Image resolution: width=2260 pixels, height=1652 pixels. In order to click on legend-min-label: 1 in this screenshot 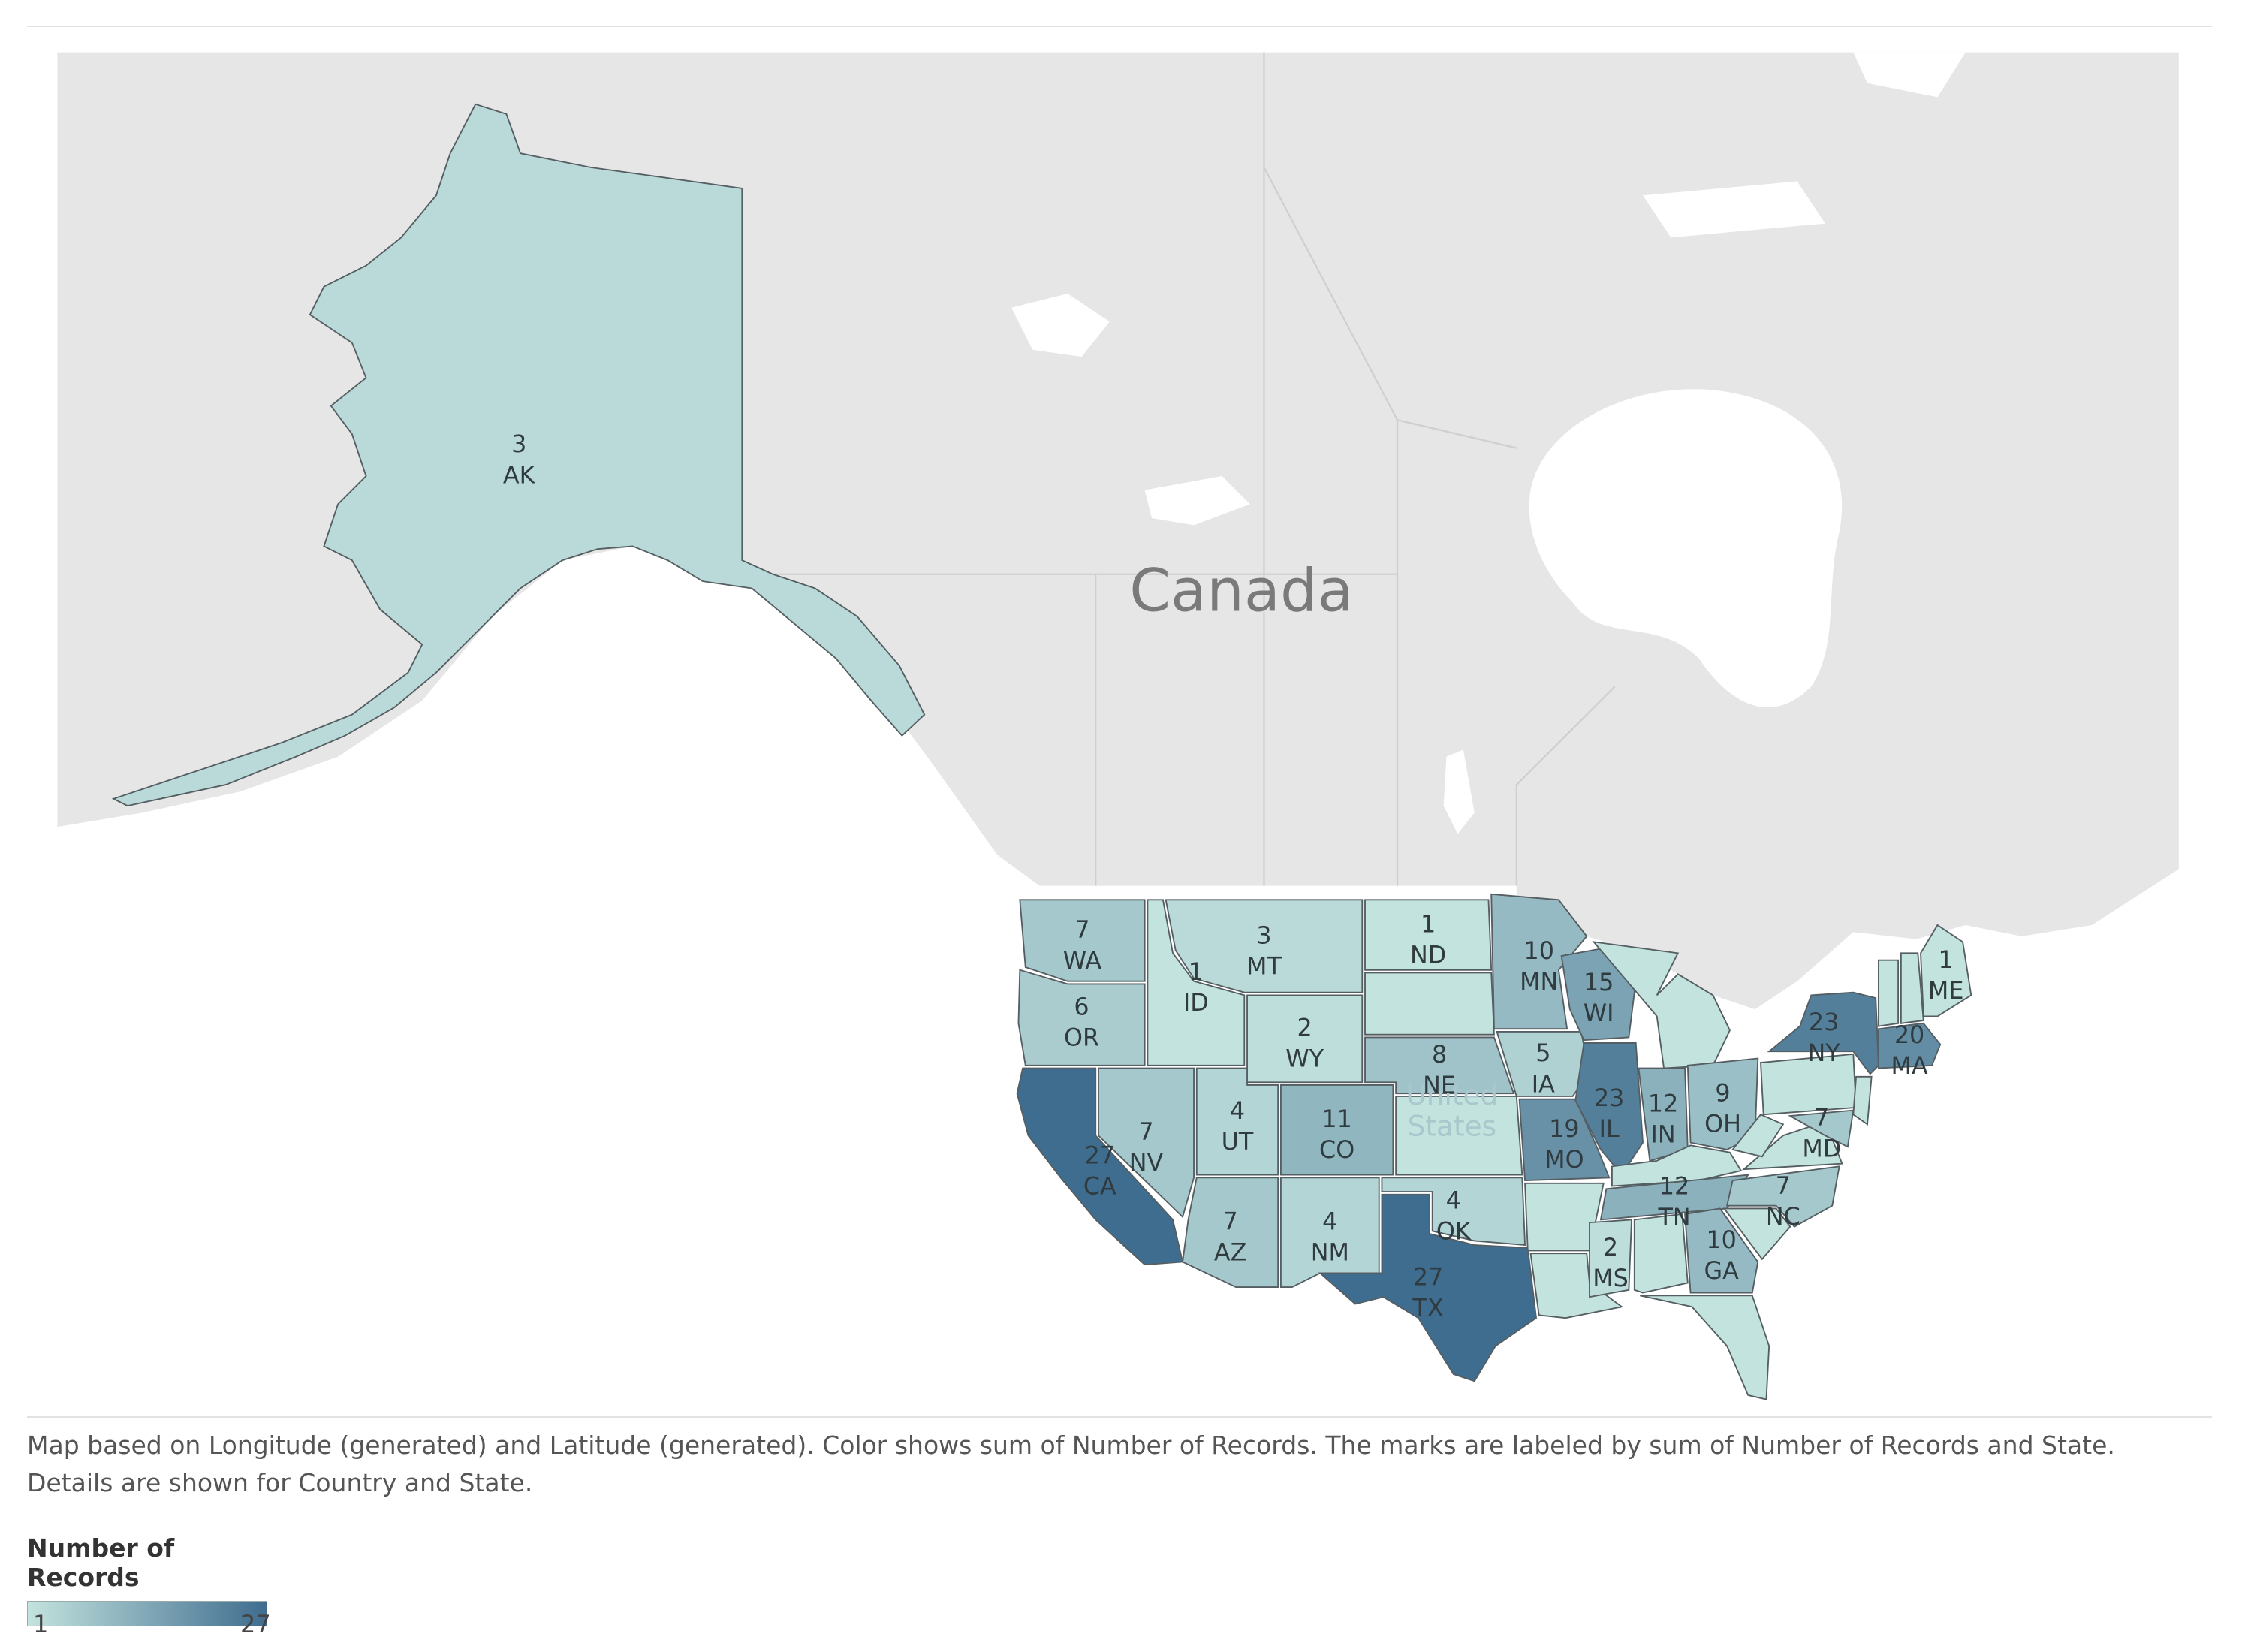, I will do `click(41, 1624)`.